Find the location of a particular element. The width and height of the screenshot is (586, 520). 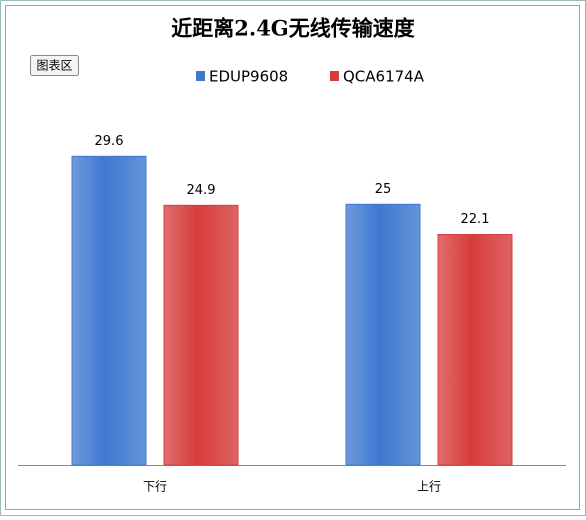

x-tick-label: 上行 is located at coordinates (429, 487).